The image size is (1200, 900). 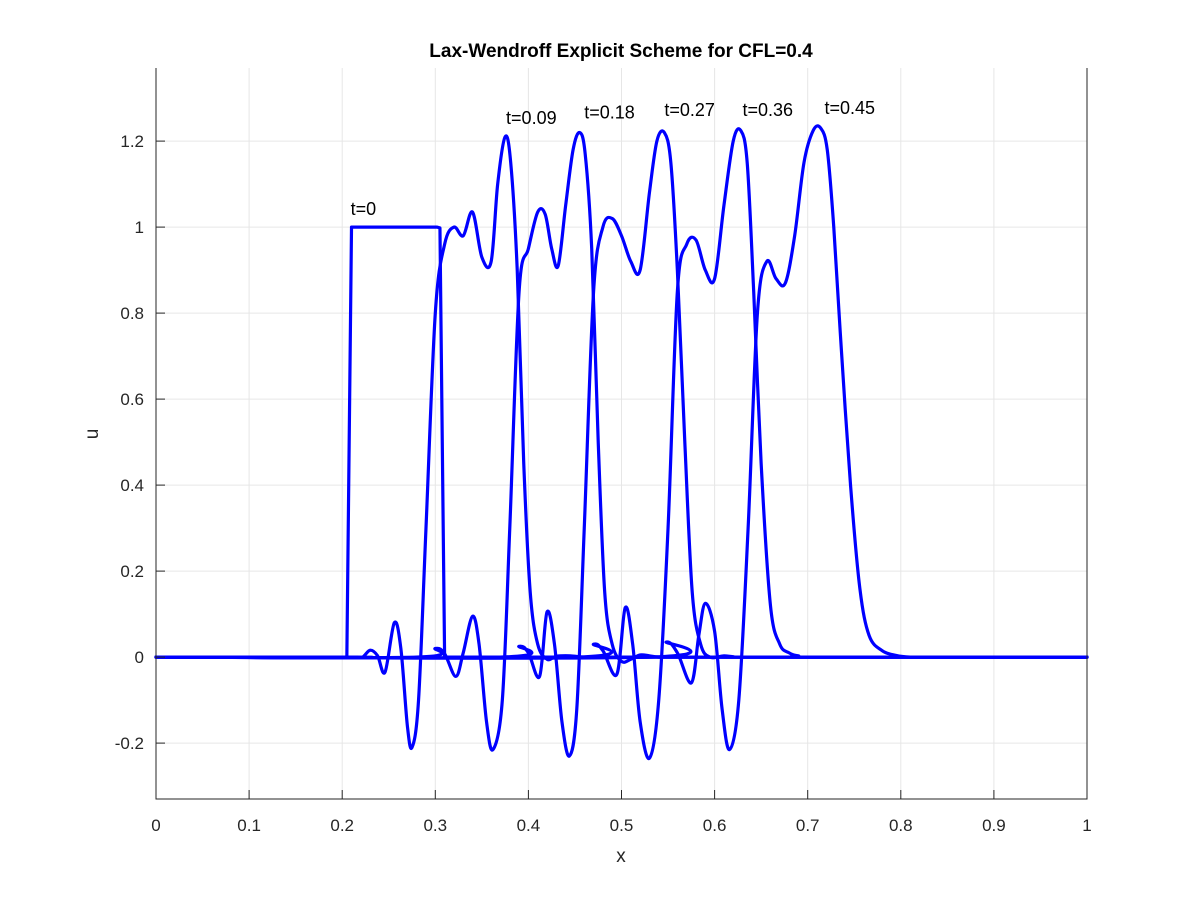 What do you see at coordinates (849, 108) in the screenshot?
I see `time-annotation: t=0.45` at bounding box center [849, 108].